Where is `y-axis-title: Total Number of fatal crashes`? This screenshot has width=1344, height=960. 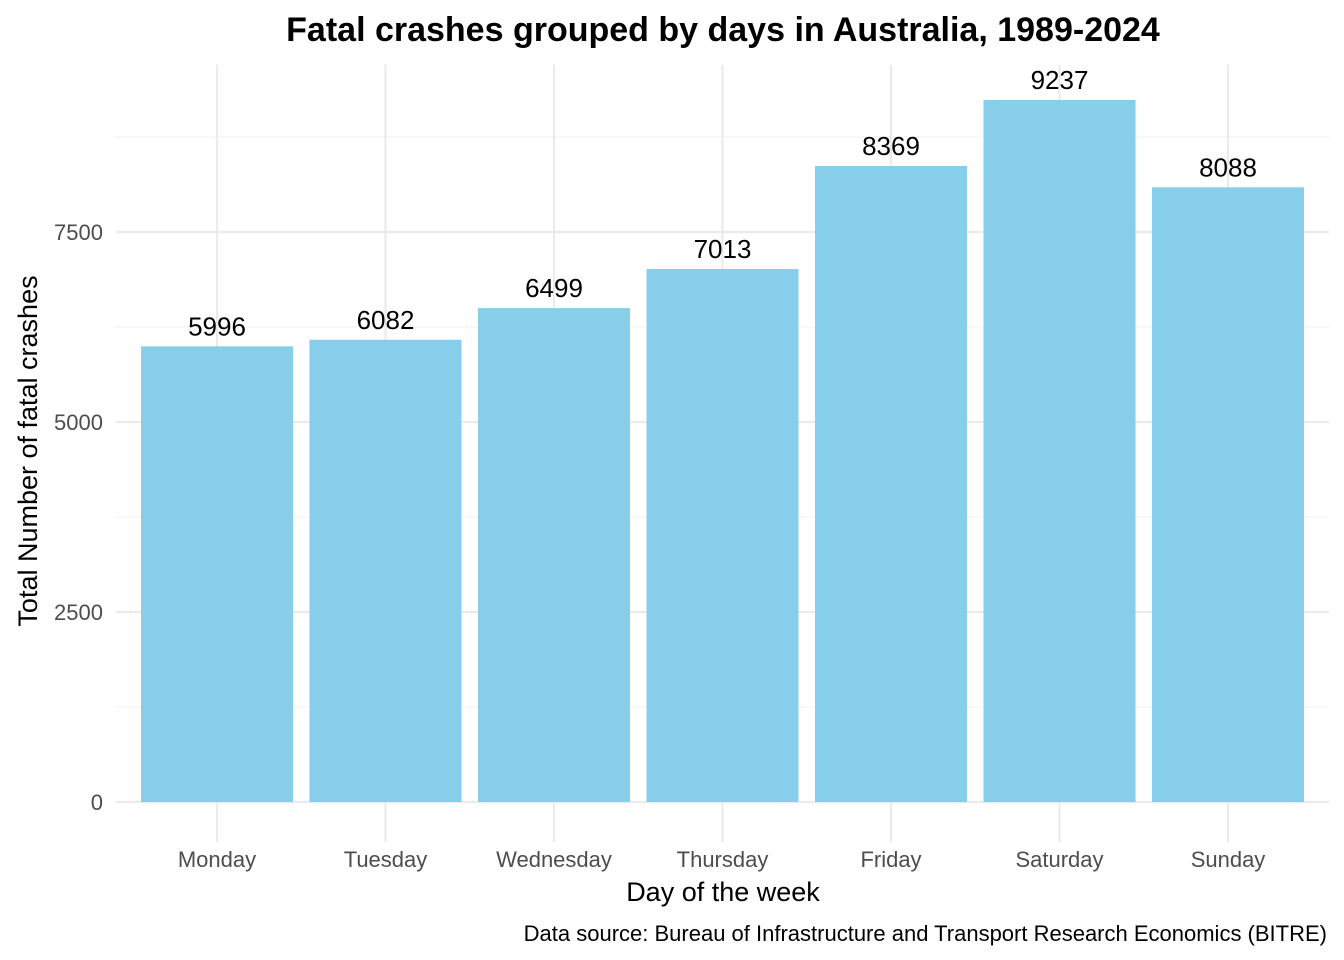 y-axis-title: Total Number of fatal crashes is located at coordinates (28, 450).